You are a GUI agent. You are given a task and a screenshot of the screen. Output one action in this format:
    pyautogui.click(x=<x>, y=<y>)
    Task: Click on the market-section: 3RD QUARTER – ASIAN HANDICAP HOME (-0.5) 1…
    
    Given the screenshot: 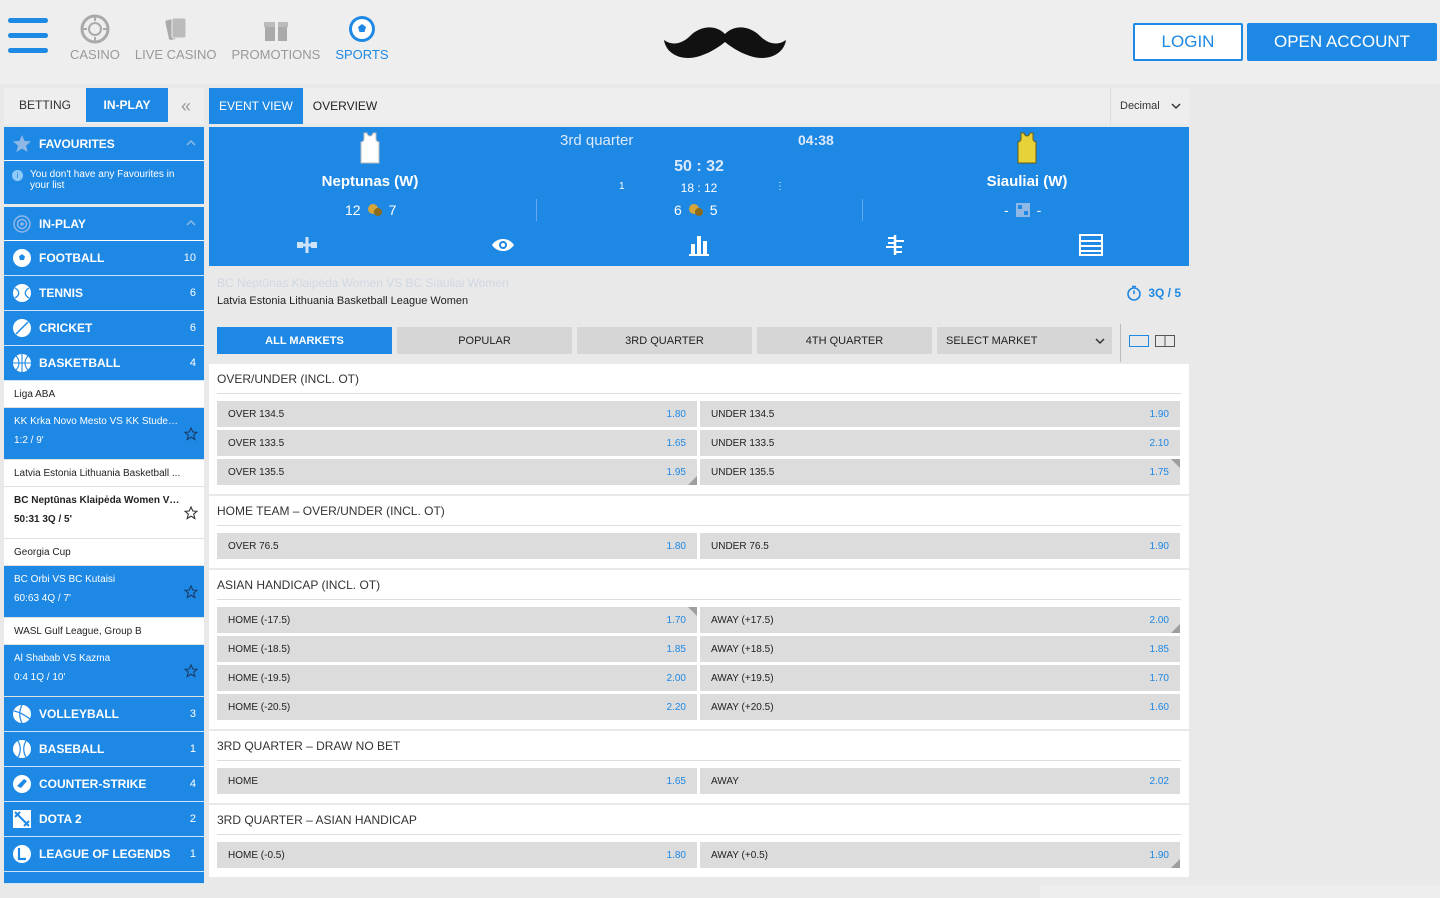 What is the action you would take?
    pyautogui.click(x=699, y=840)
    